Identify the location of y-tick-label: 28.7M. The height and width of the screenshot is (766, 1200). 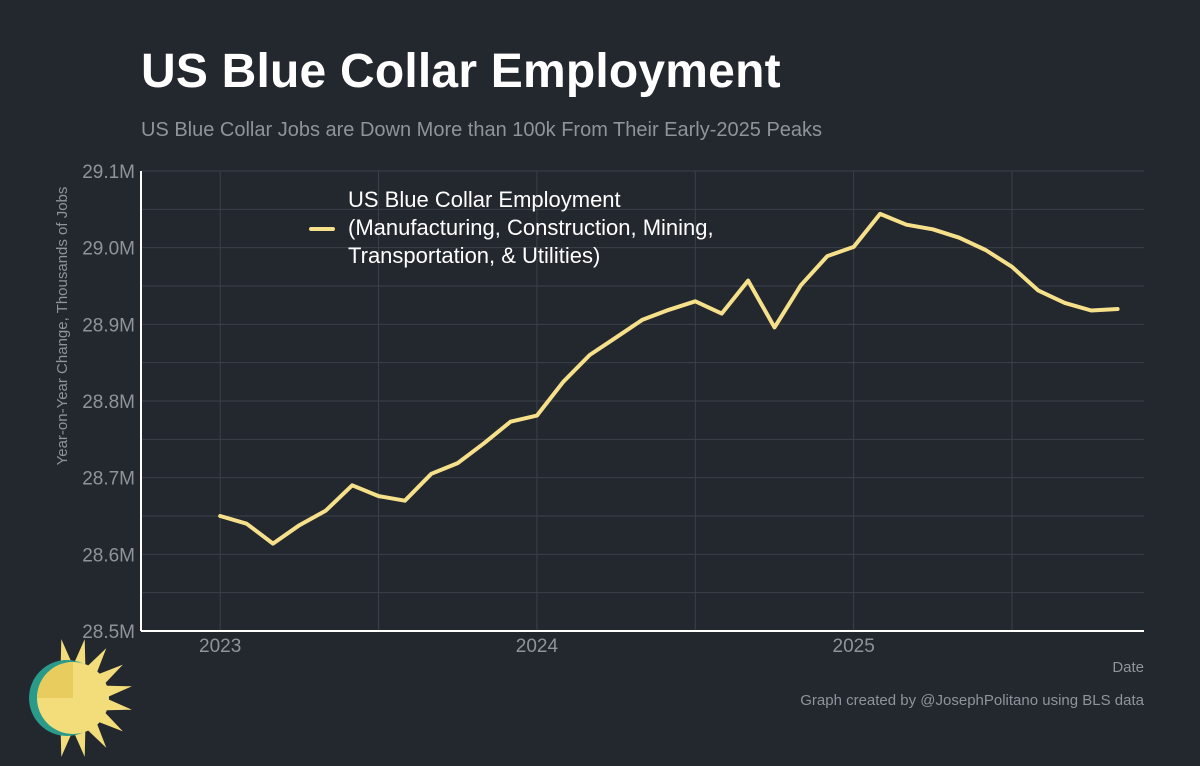
(108, 479).